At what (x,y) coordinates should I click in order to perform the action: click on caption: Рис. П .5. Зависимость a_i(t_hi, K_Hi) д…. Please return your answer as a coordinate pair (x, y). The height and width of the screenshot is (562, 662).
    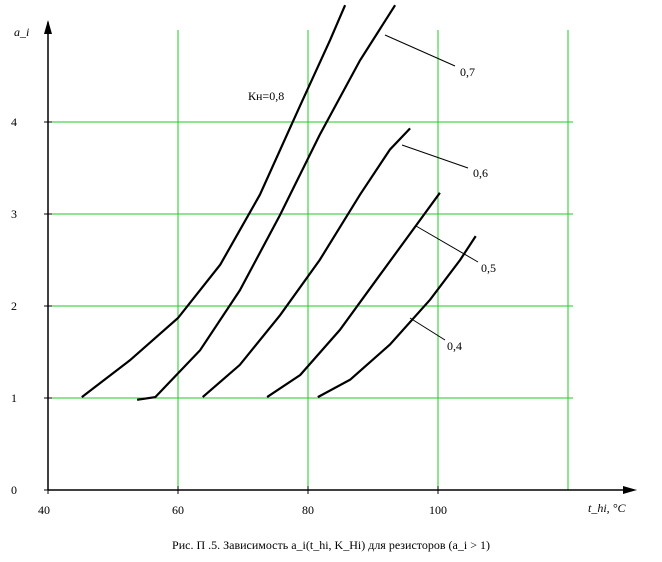
    Looking at the image, I should click on (331, 545).